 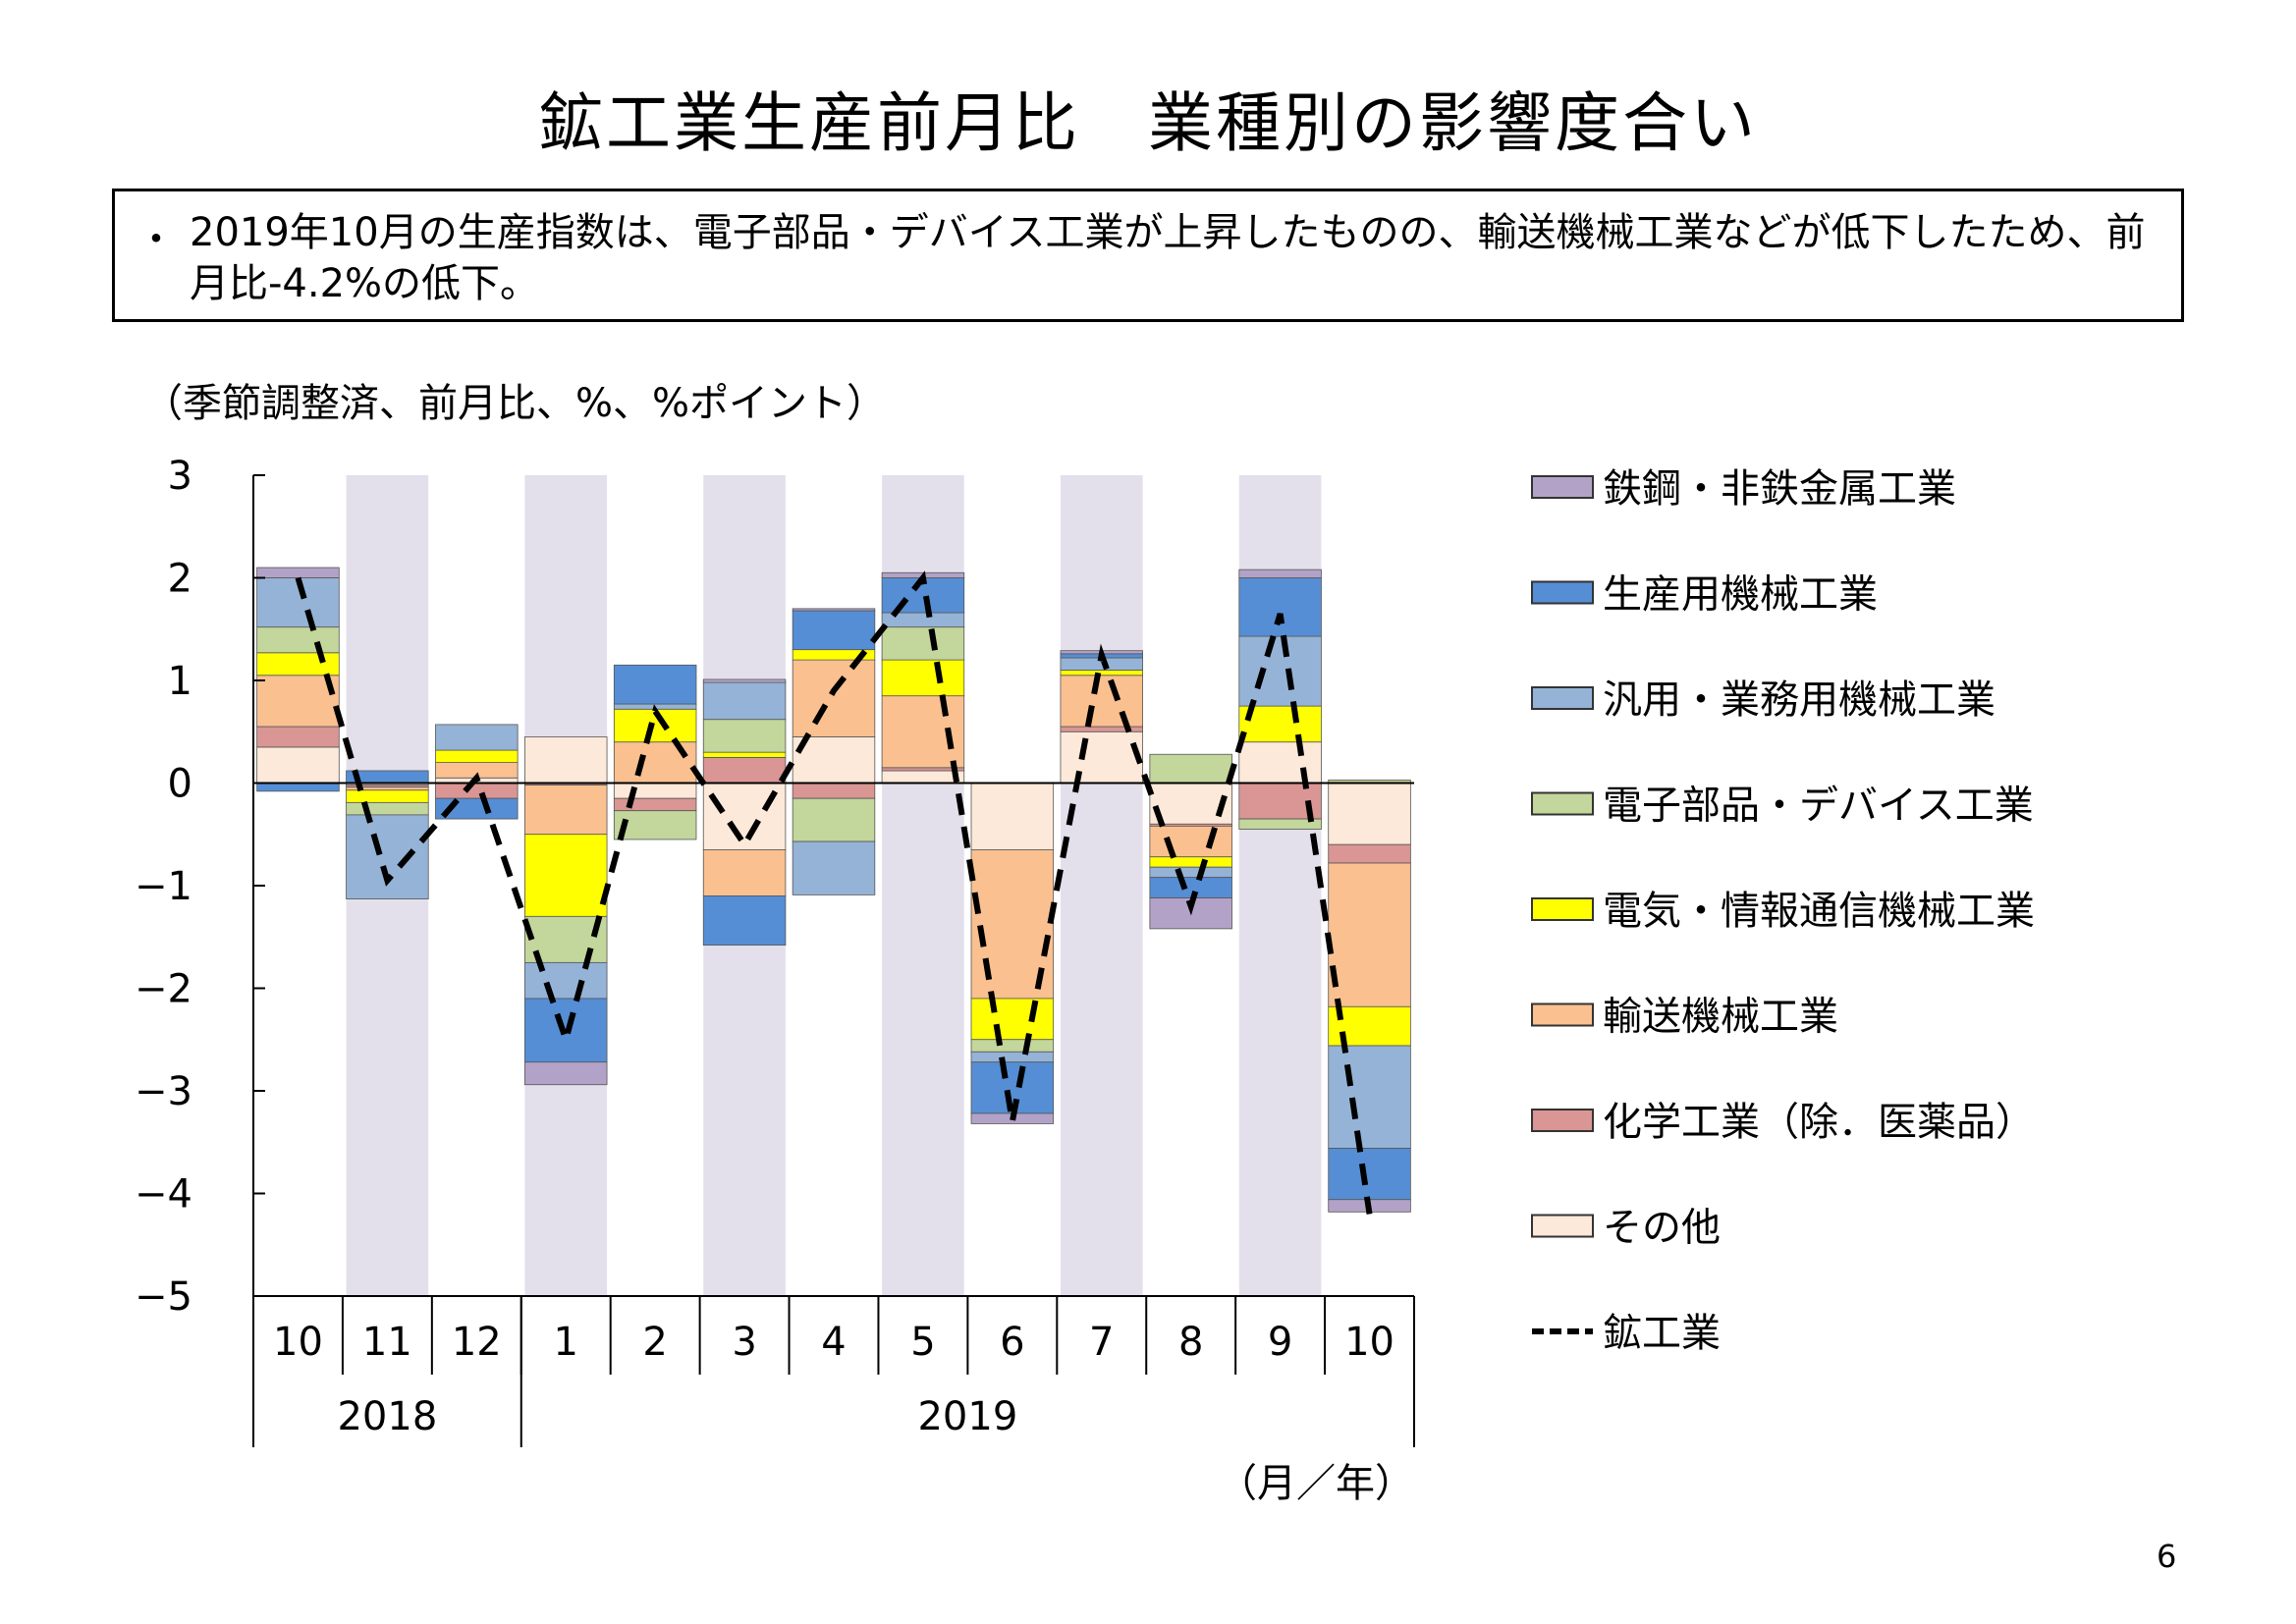 I want to click on x-tick-label: 11, so click(x=387, y=1342).